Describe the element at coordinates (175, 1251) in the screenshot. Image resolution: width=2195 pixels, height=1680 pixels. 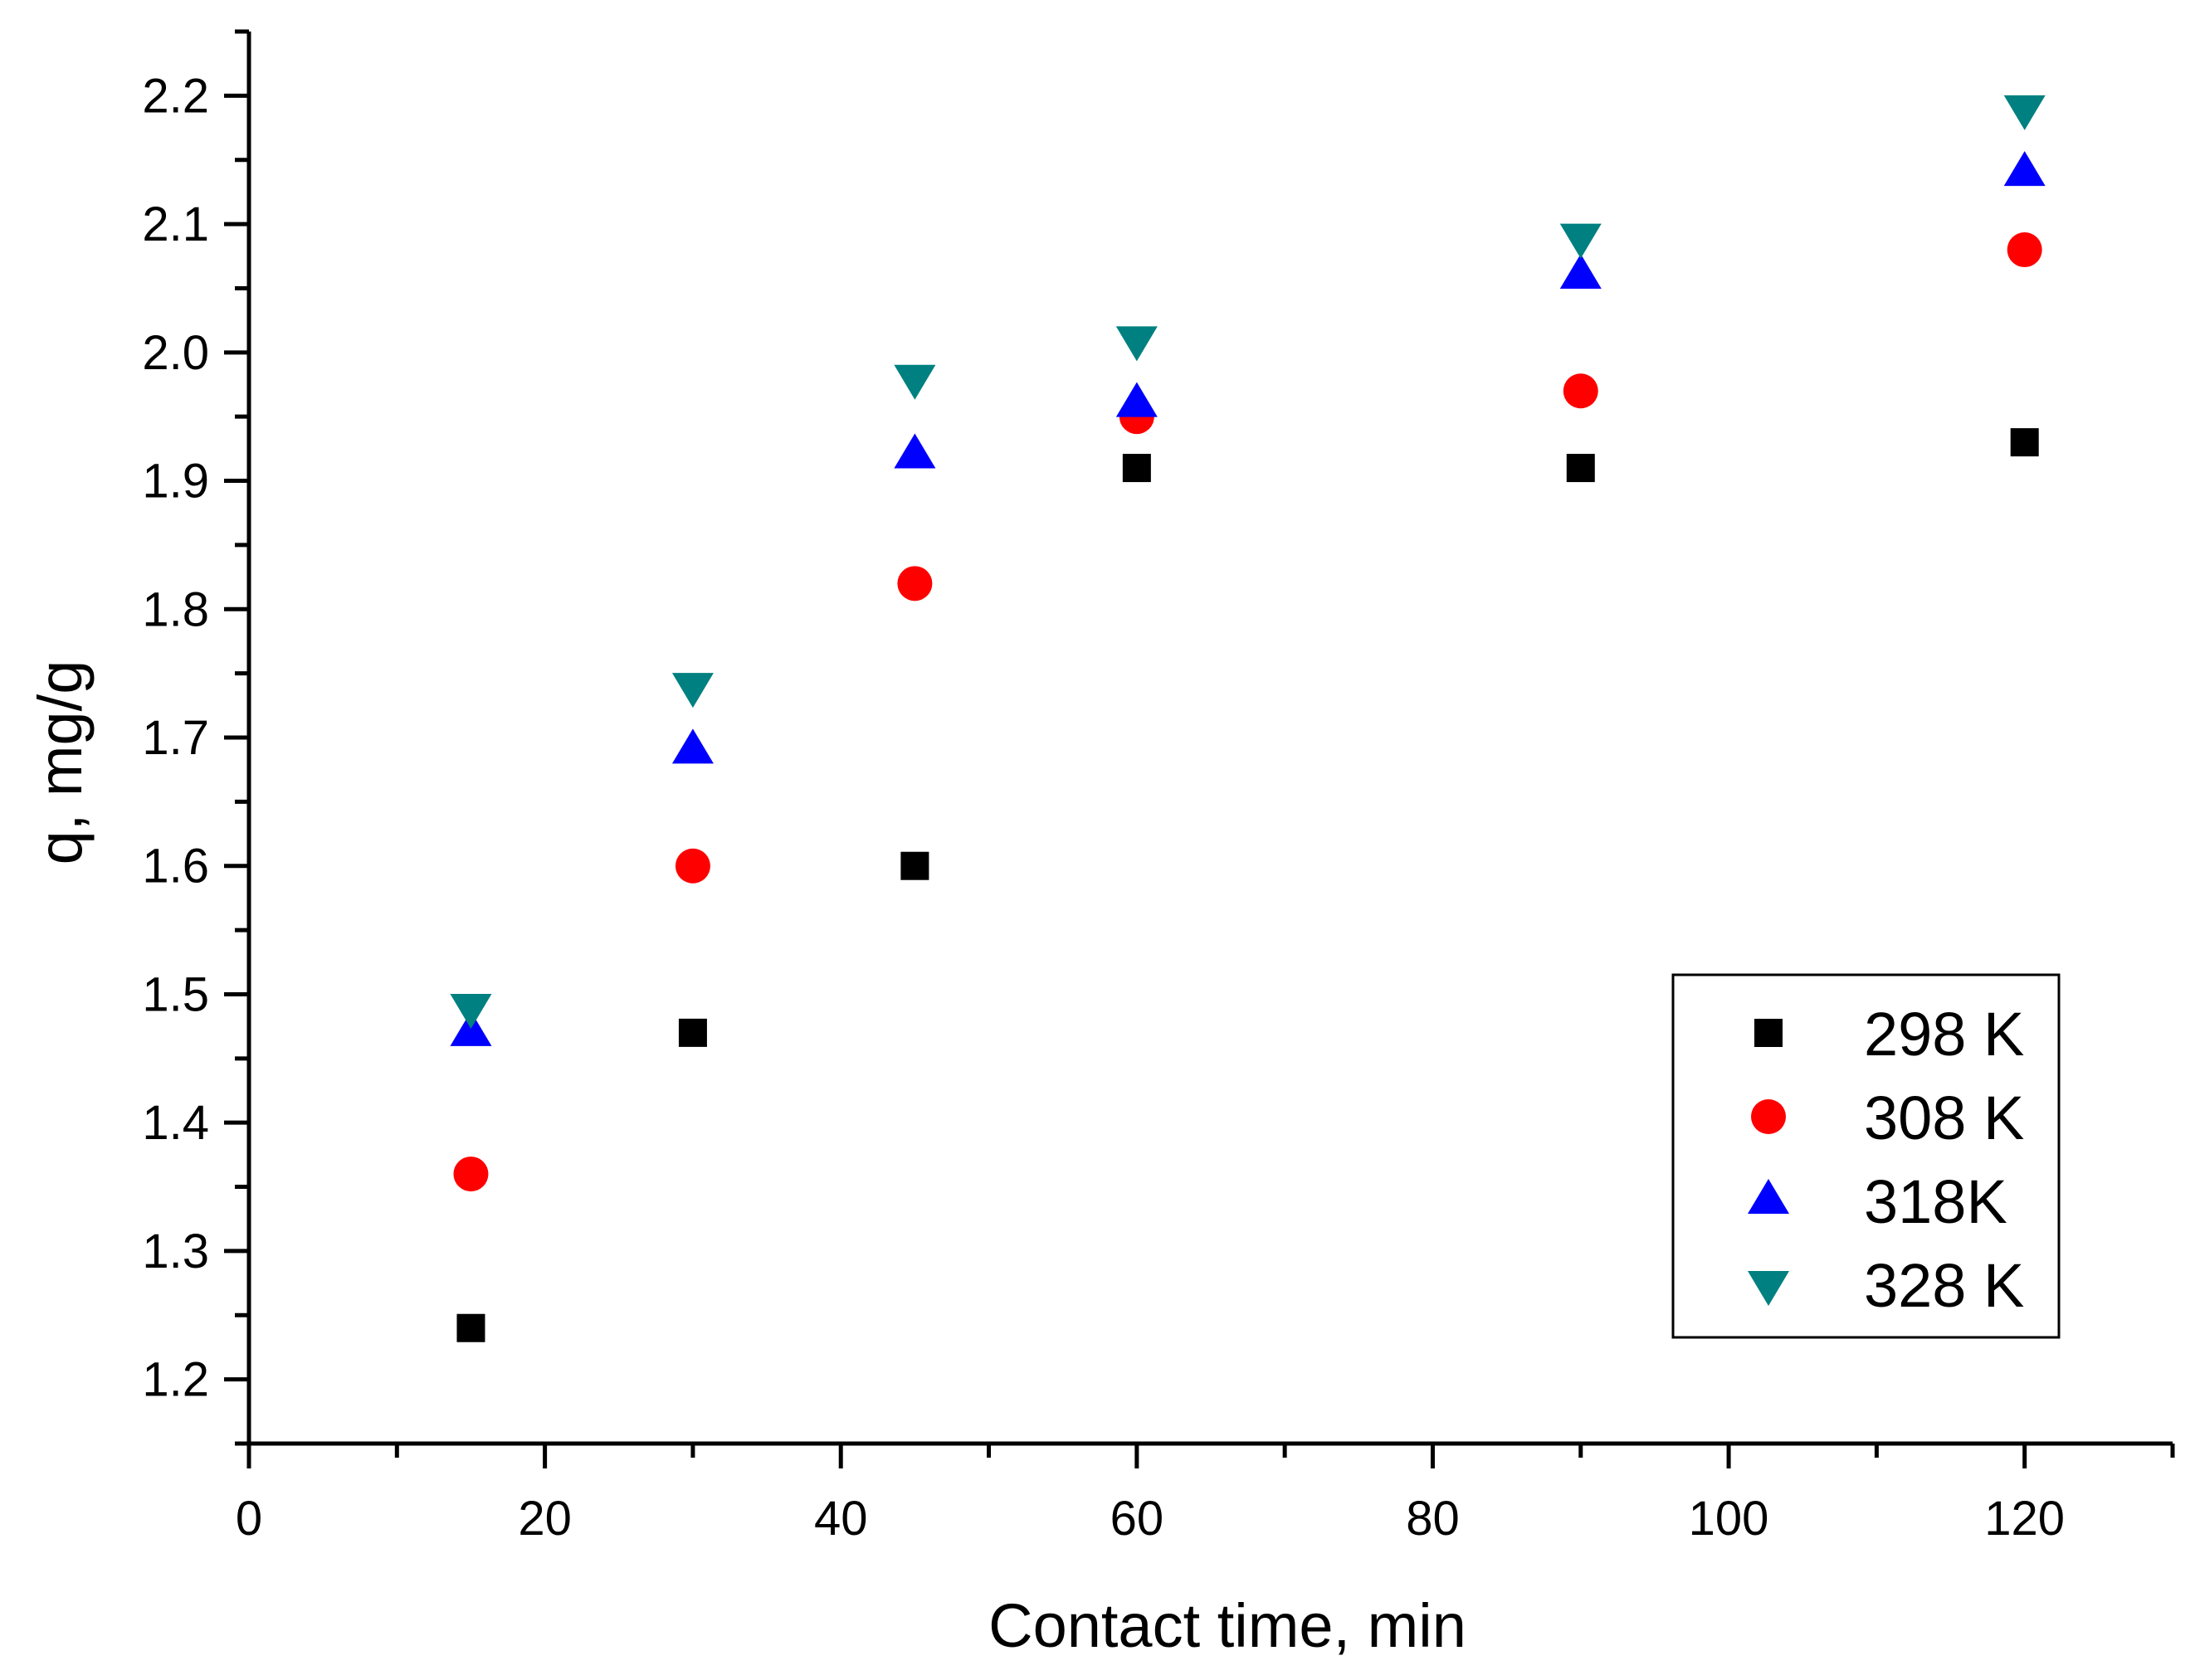
I see `y-tick-label: 1.3` at that location.